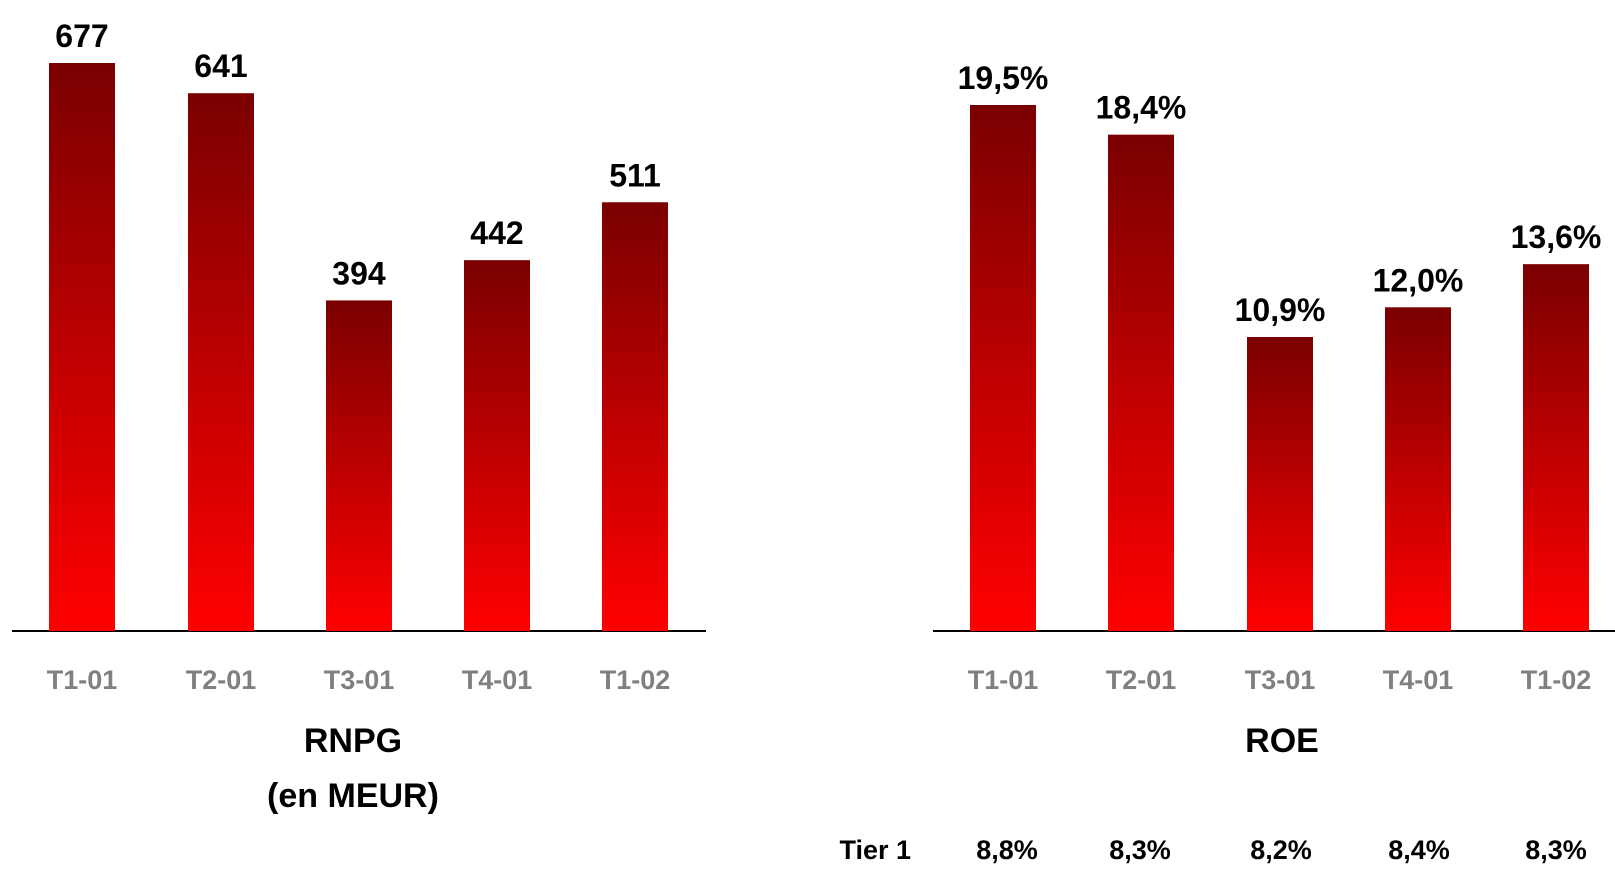 The height and width of the screenshot is (870, 1615). Describe the element at coordinates (1003, 680) in the screenshot. I see `roe-category-label: T1-01` at that location.